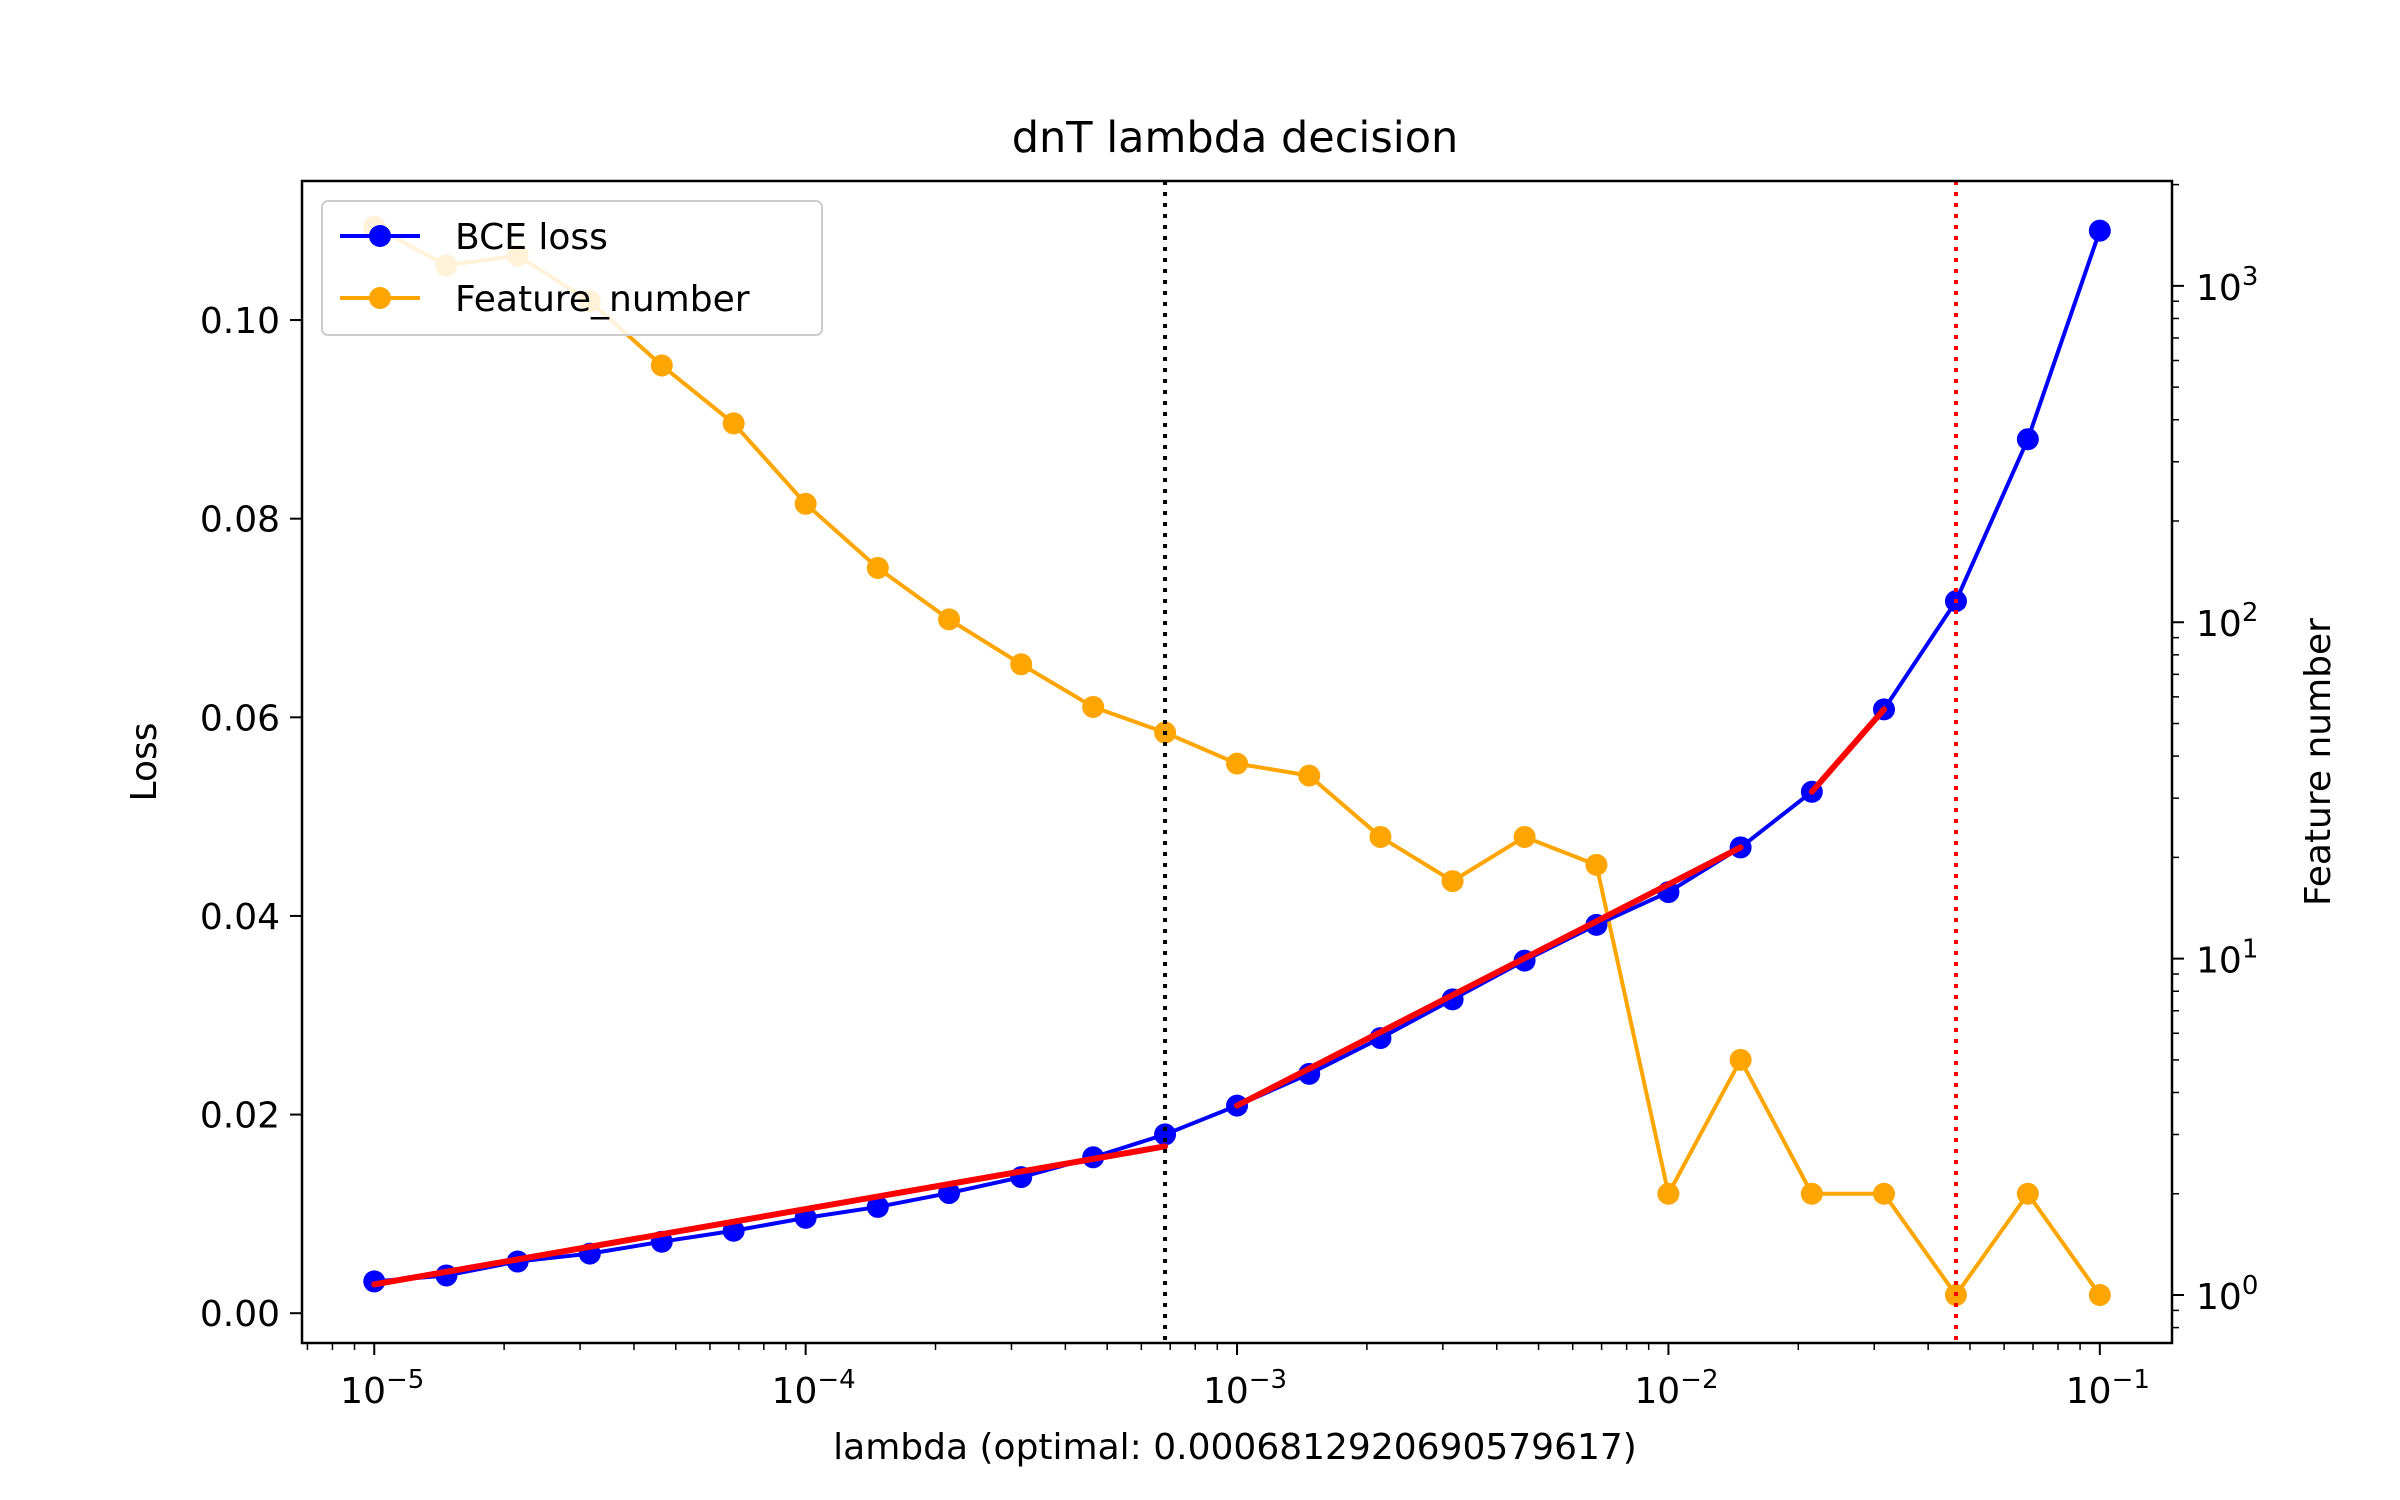 The width and height of the screenshot is (2400, 1500). What do you see at coordinates (2227, 1294) in the screenshot?
I see `y2-tick-label: 10⁰` at bounding box center [2227, 1294].